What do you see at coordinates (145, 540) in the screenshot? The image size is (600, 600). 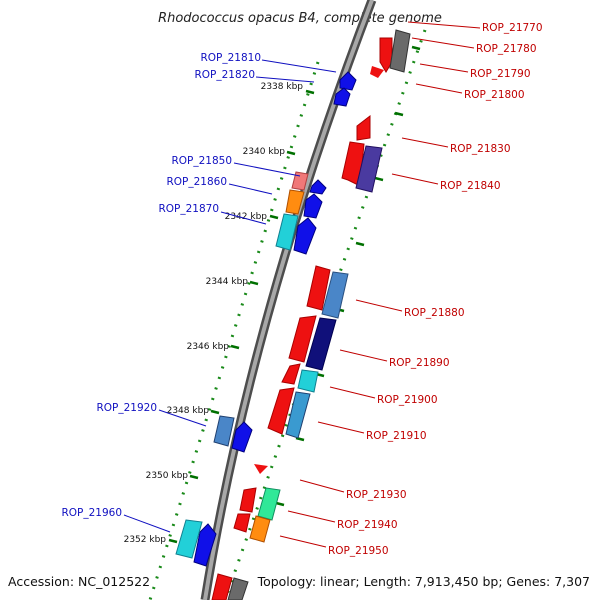 I see `tick-label: 2352 kbp` at bounding box center [145, 540].